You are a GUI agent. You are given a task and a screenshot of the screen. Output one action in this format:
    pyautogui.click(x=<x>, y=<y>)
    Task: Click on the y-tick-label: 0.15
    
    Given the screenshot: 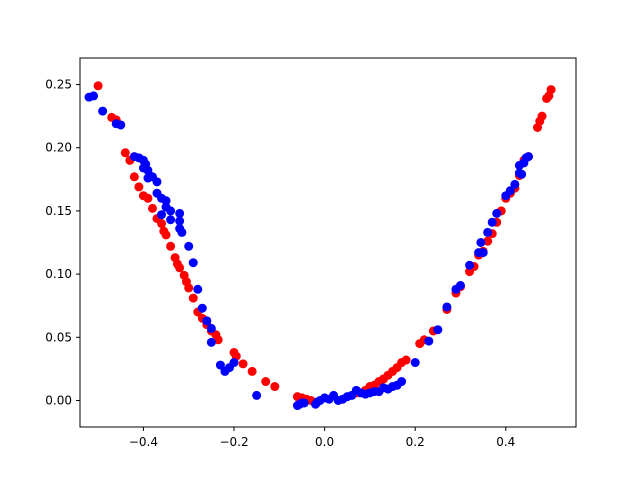 What is the action you would take?
    pyautogui.click(x=58, y=211)
    